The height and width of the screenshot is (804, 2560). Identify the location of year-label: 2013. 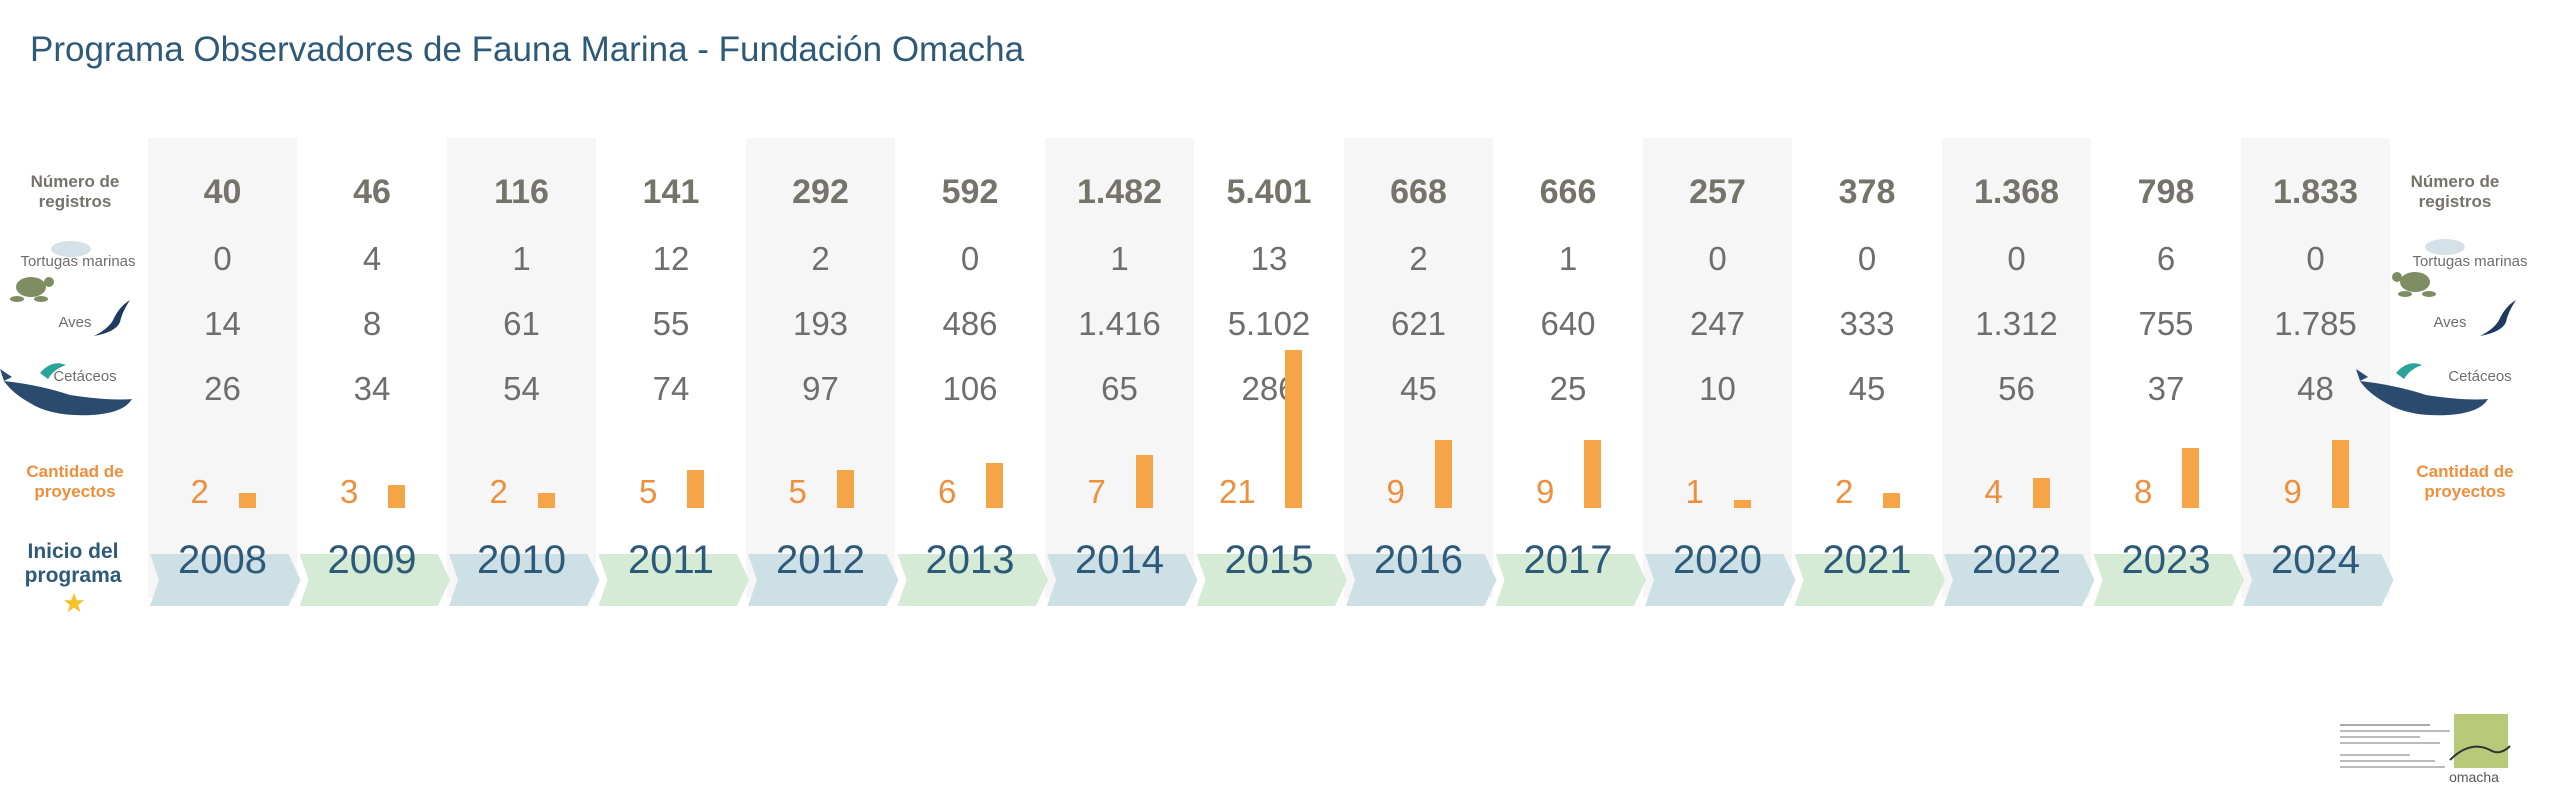
(970, 560).